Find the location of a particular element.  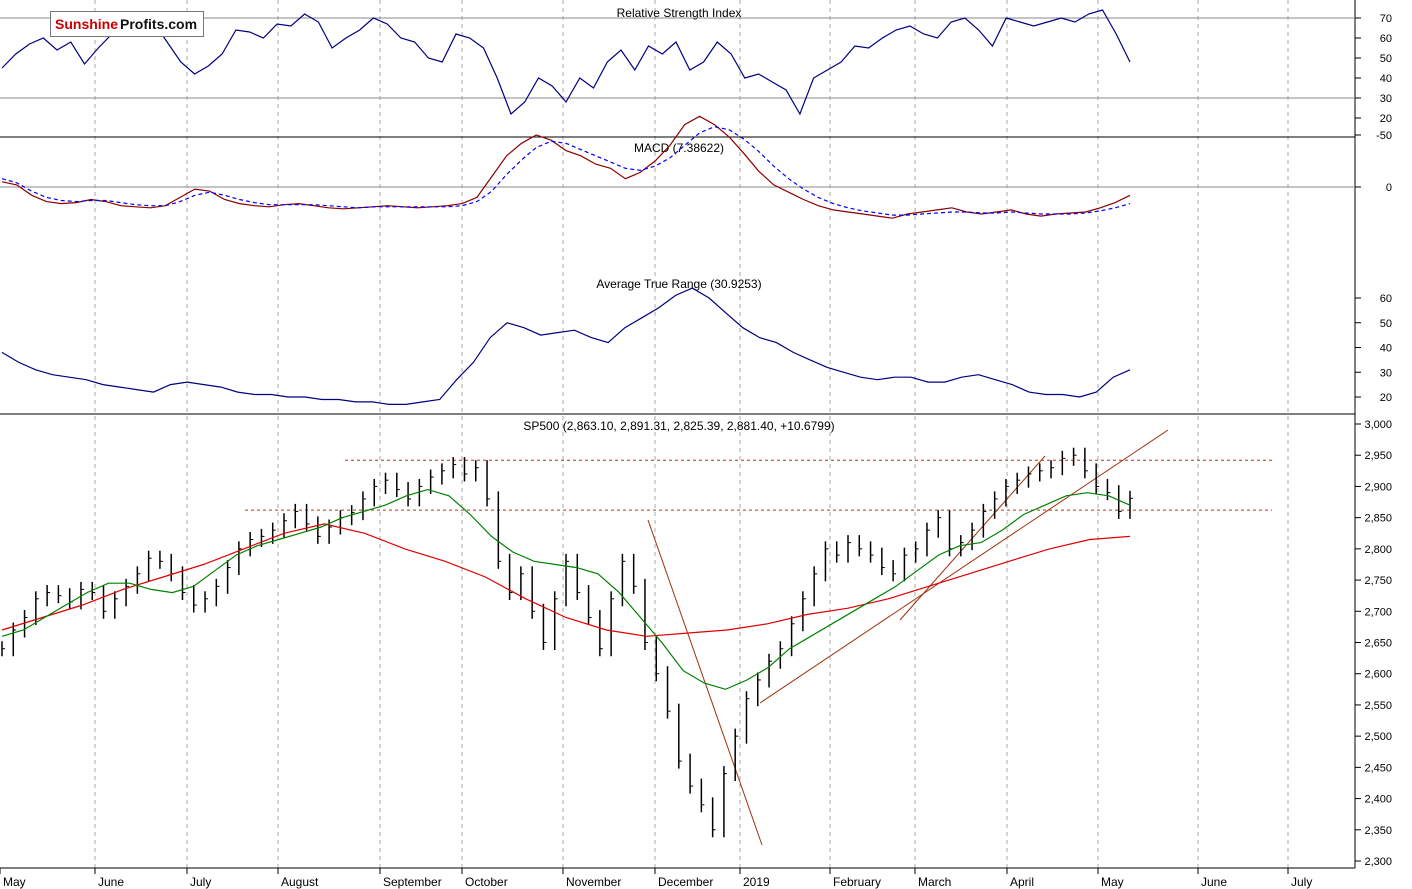

atr-line is located at coordinates (566, 346).